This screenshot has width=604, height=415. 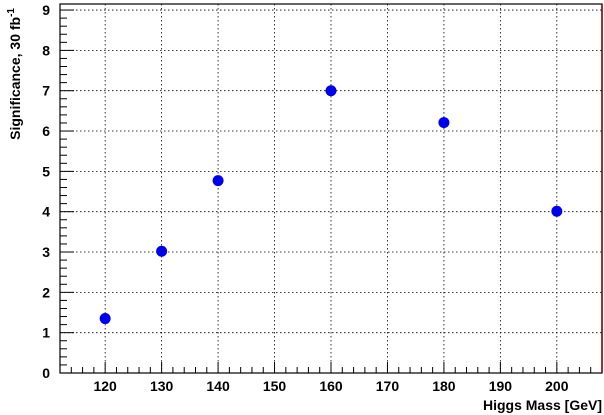 What do you see at coordinates (501, 386) in the screenshot?
I see `x-tick-label: 190` at bounding box center [501, 386].